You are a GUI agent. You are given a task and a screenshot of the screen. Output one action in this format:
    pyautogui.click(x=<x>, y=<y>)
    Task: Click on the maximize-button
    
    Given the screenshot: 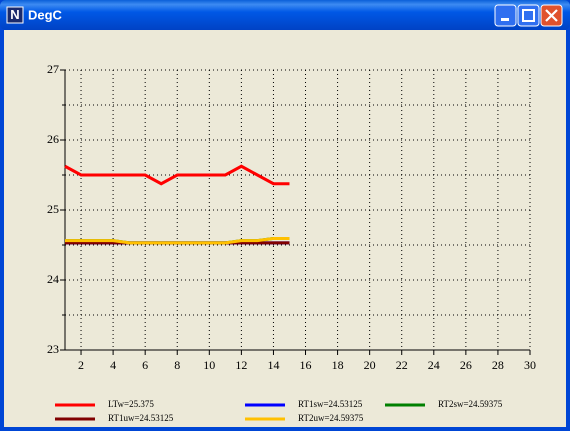 What is the action you would take?
    pyautogui.click(x=528, y=15)
    